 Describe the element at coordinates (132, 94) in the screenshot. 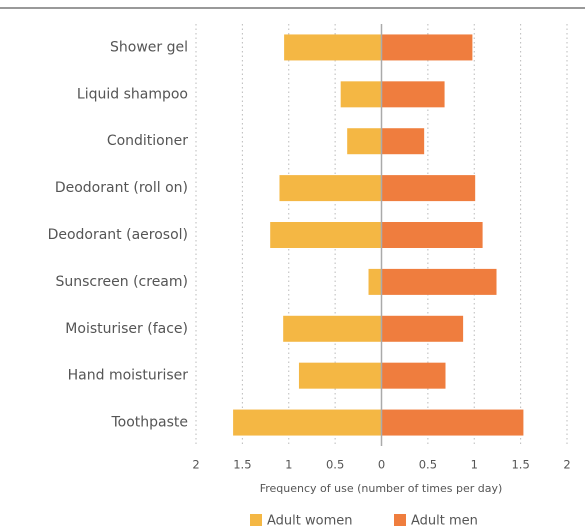

I see `category-label: Liquid shampoo` at that location.